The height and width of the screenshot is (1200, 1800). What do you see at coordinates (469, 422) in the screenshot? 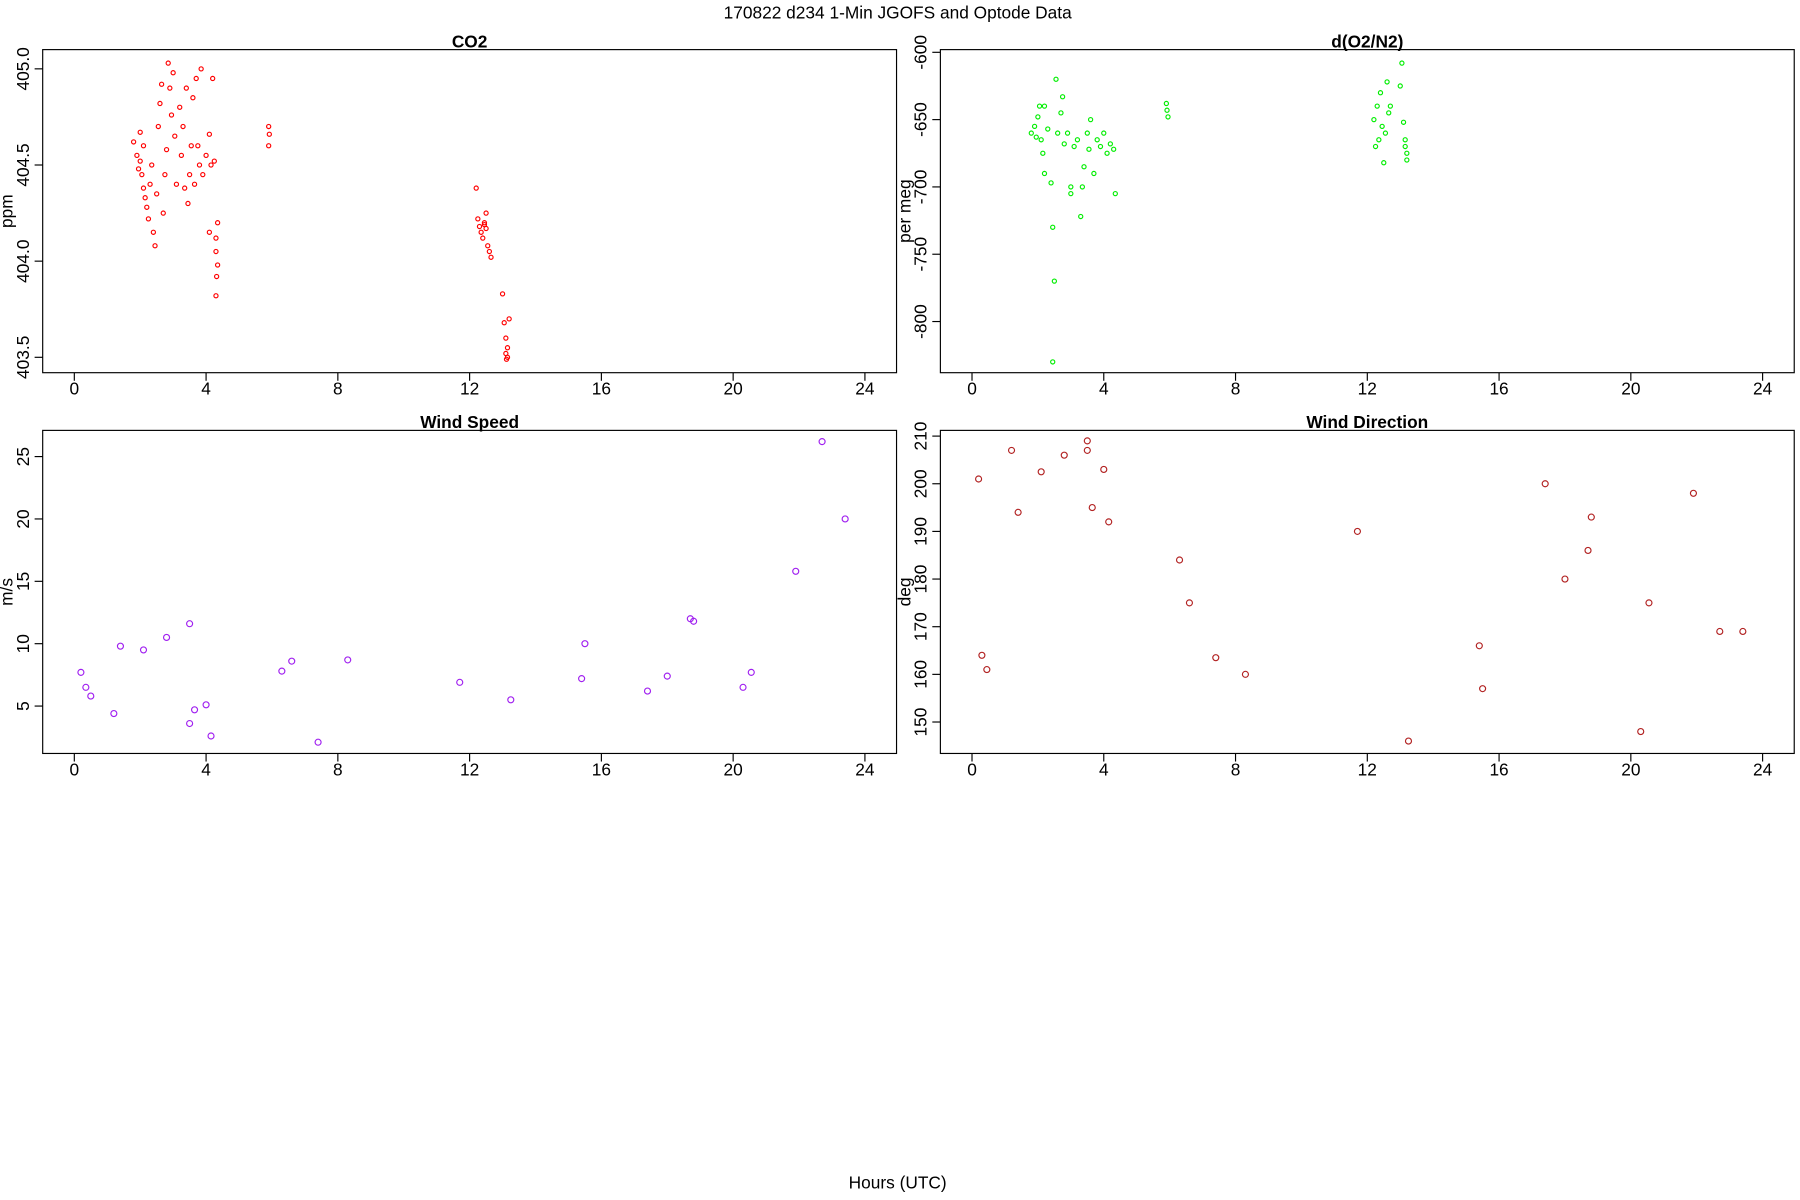
I see `chart-title: Wind Speed` at bounding box center [469, 422].